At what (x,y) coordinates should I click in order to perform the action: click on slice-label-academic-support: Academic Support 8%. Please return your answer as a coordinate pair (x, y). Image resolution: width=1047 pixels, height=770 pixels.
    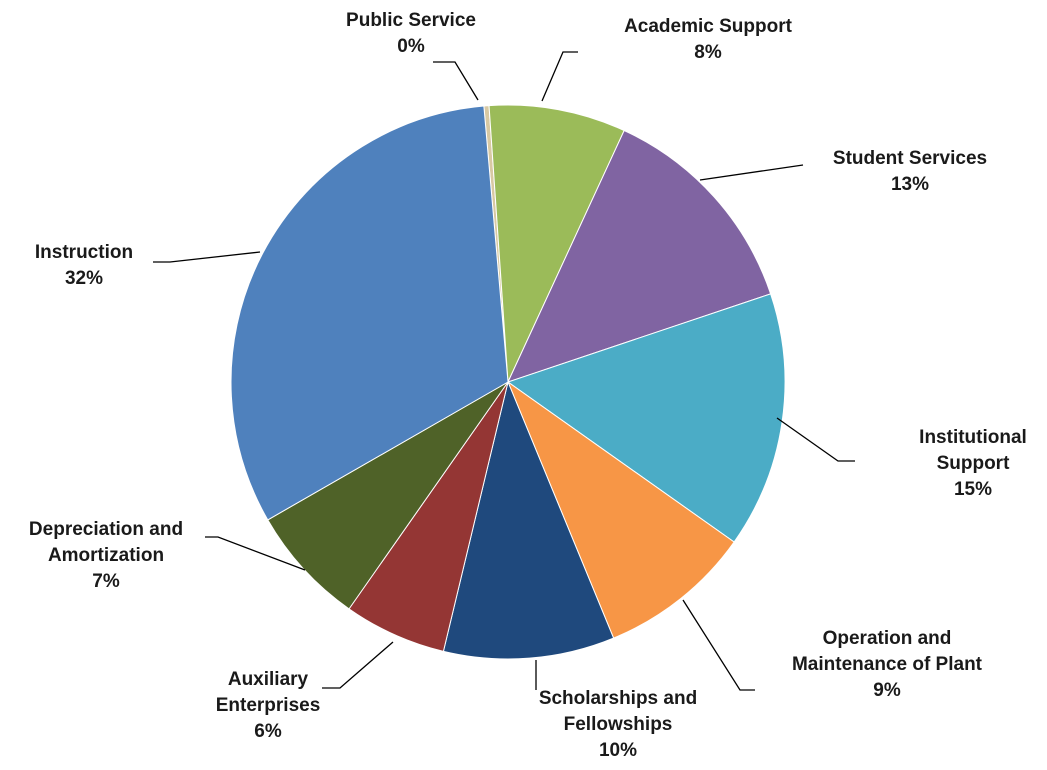
    Looking at the image, I should click on (708, 39).